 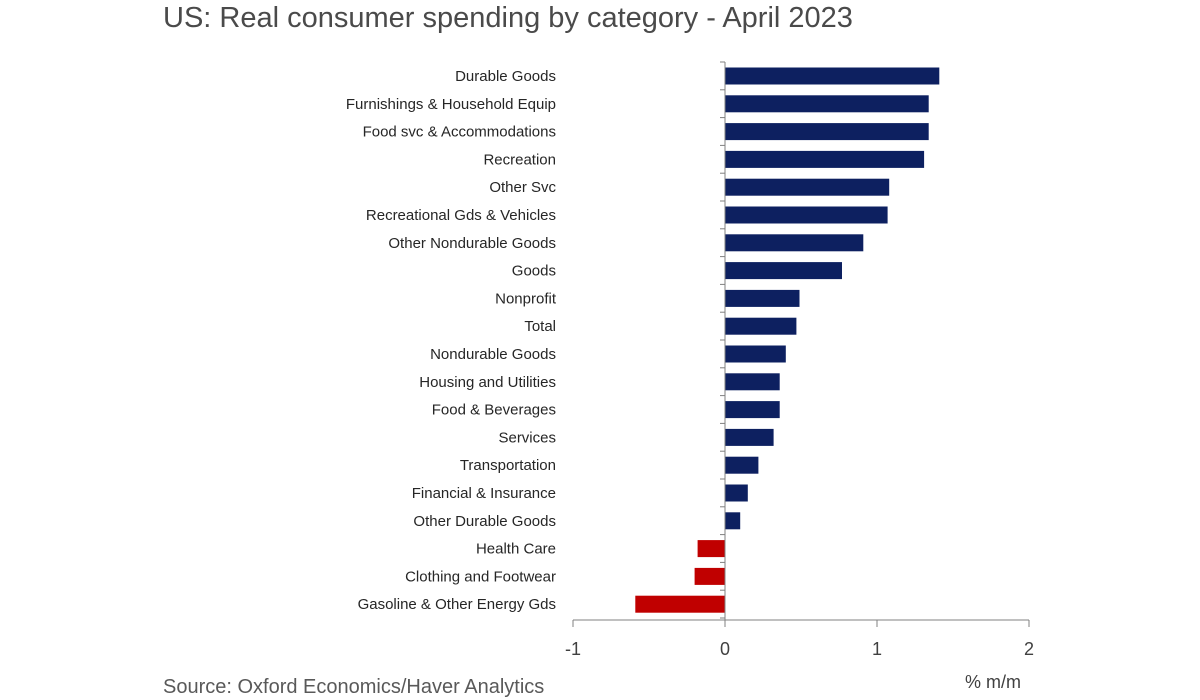 I want to click on category-label-other-svc: Other Svc, so click(x=522, y=187).